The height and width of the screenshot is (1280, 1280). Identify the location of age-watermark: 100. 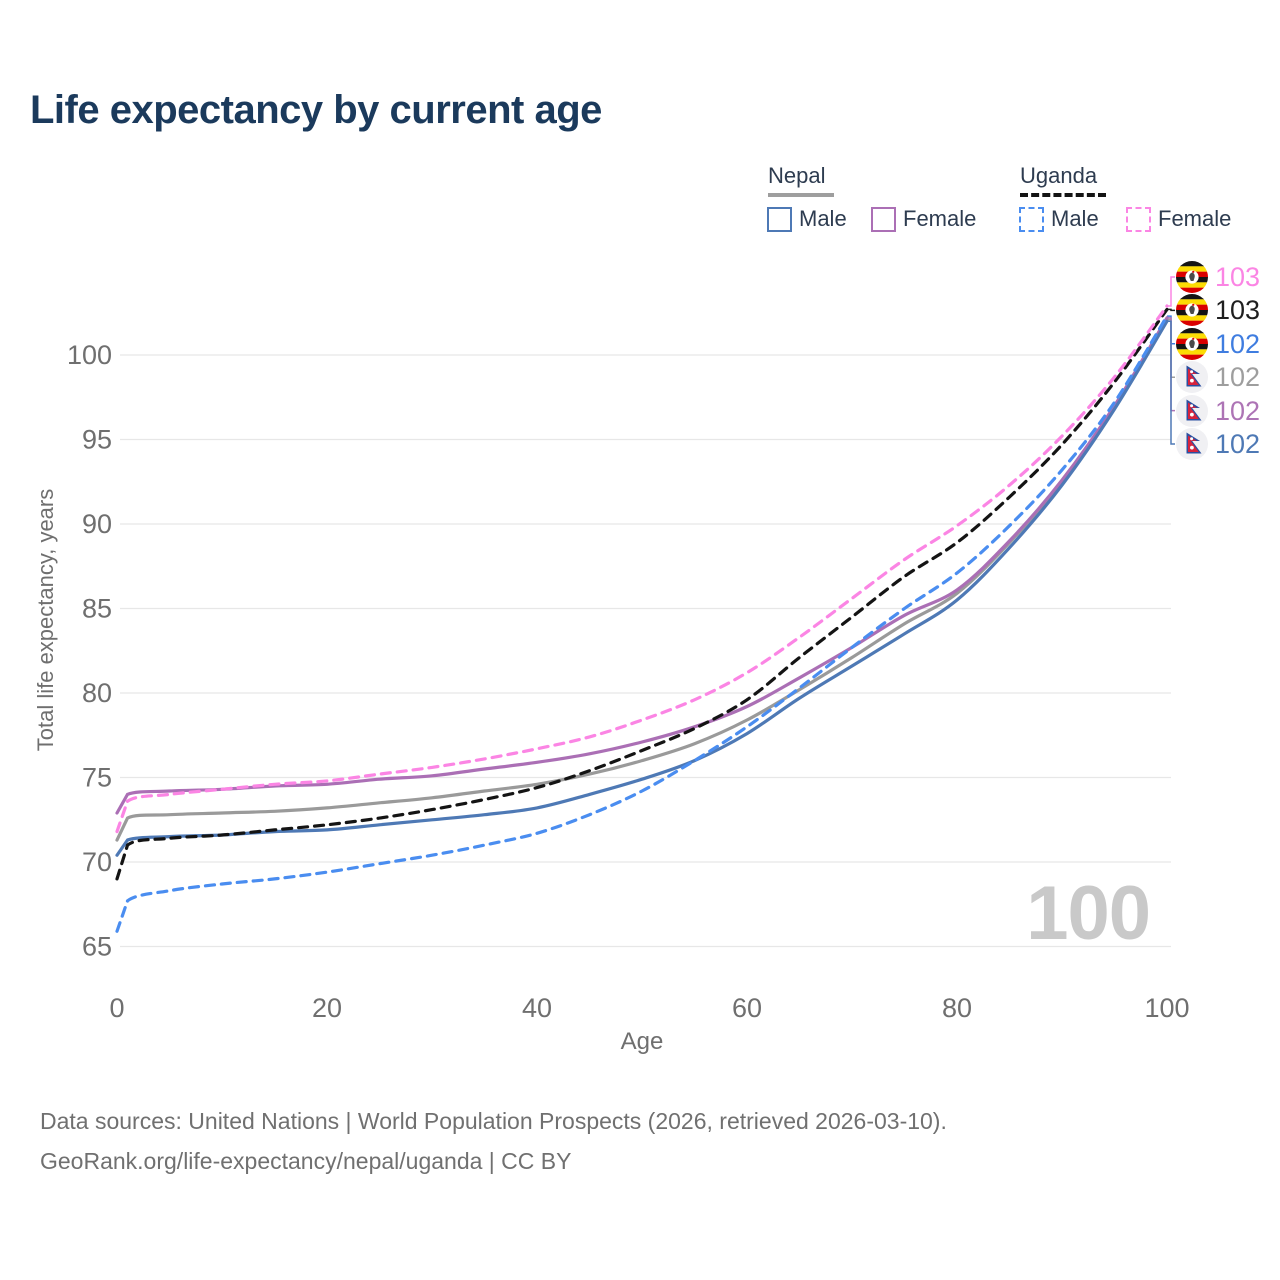
(1088, 913).